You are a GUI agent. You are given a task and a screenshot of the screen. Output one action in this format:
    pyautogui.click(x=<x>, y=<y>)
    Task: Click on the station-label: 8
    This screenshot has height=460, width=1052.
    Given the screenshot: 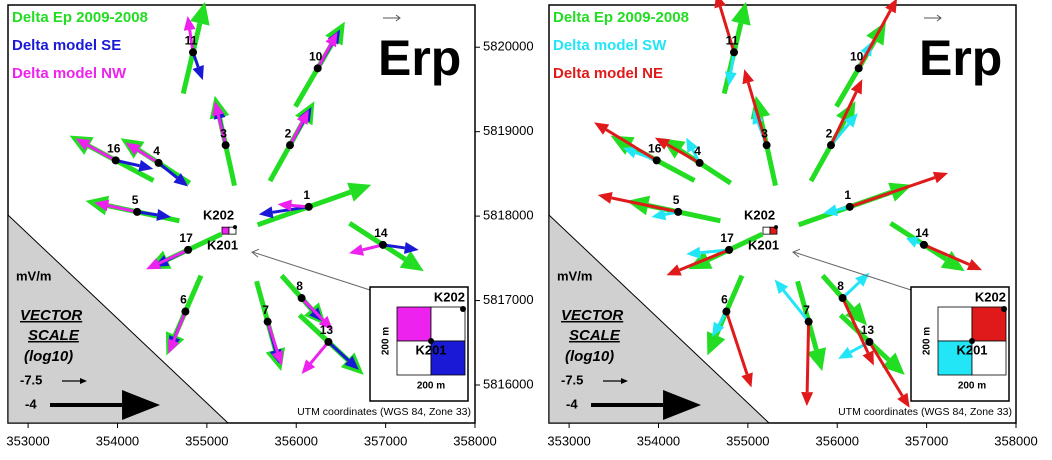 What is the action you would take?
    pyautogui.click(x=299, y=286)
    